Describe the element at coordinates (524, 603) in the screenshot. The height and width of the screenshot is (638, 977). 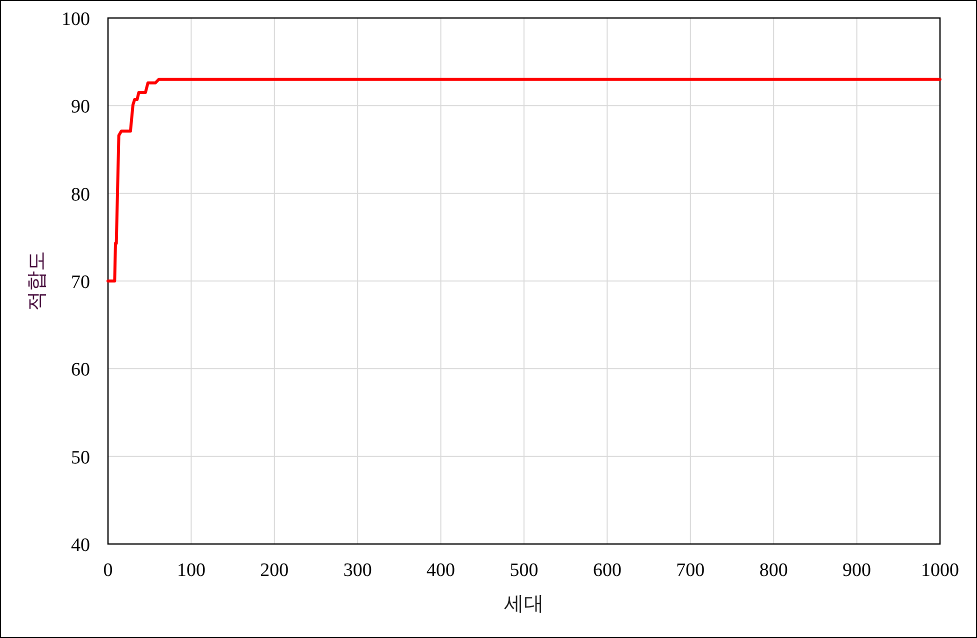
I see `x-axis-title: 세대` at that location.